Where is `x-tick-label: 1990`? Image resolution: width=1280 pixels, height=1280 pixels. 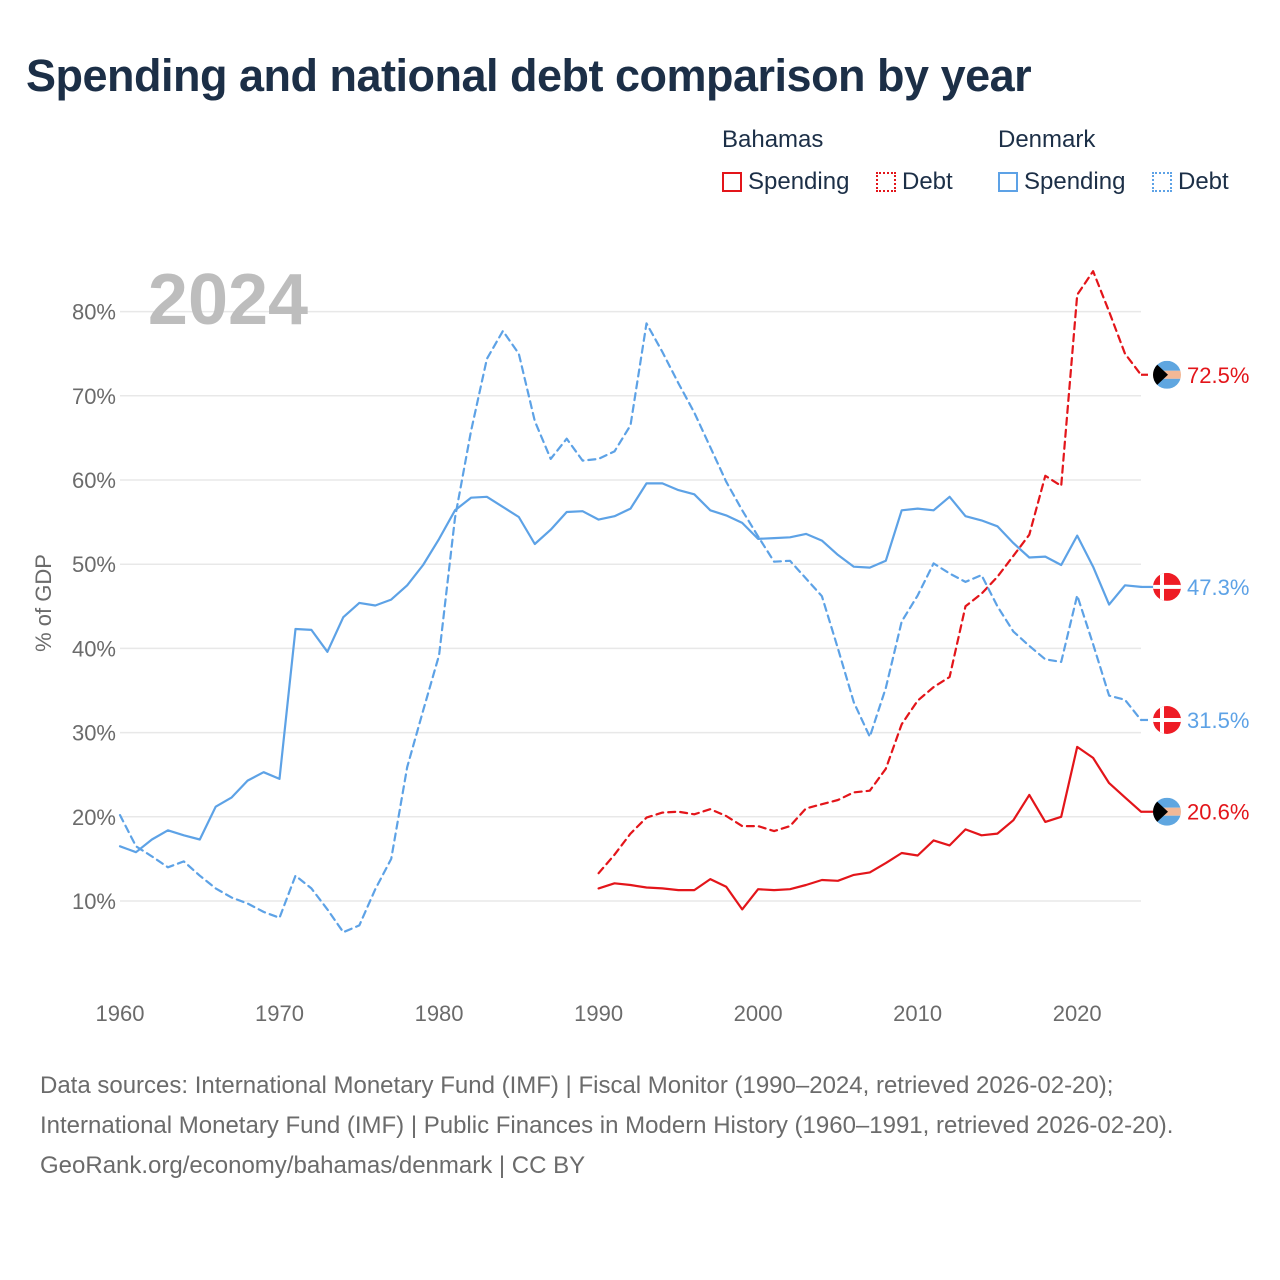 x-tick-label: 1990 is located at coordinates (598, 1013).